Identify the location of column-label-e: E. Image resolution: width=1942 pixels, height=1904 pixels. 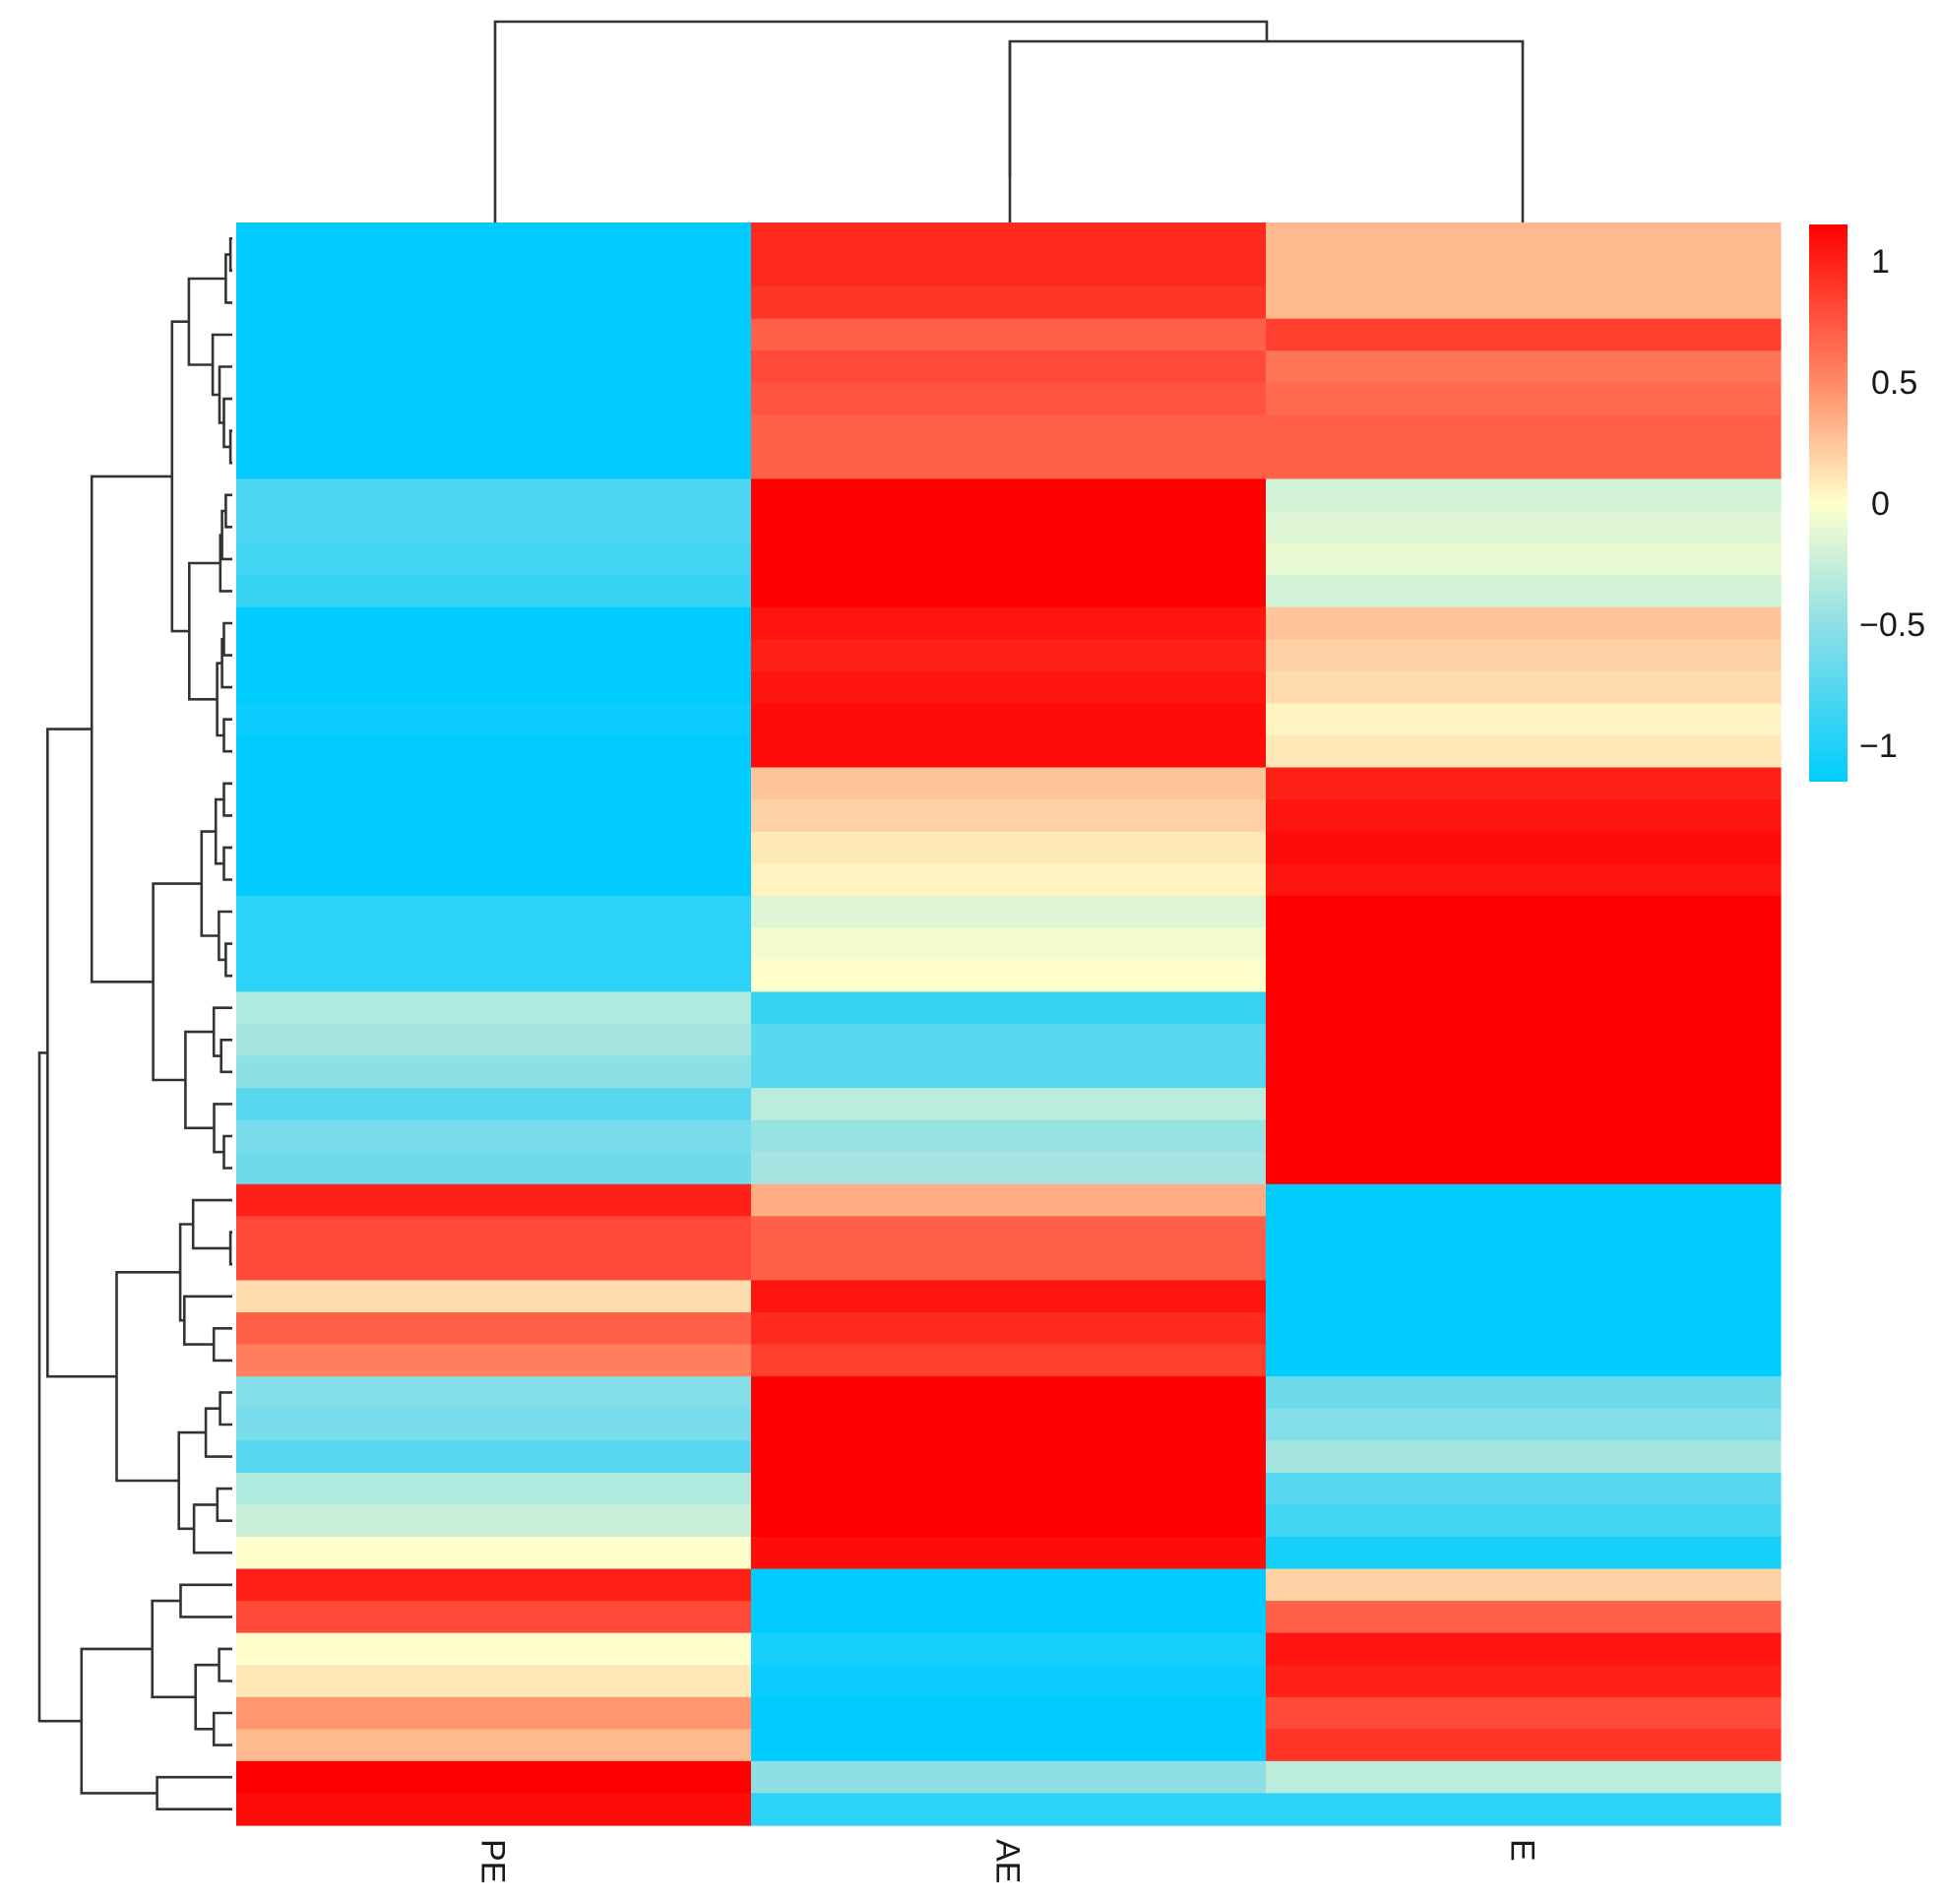
(1522, 1850).